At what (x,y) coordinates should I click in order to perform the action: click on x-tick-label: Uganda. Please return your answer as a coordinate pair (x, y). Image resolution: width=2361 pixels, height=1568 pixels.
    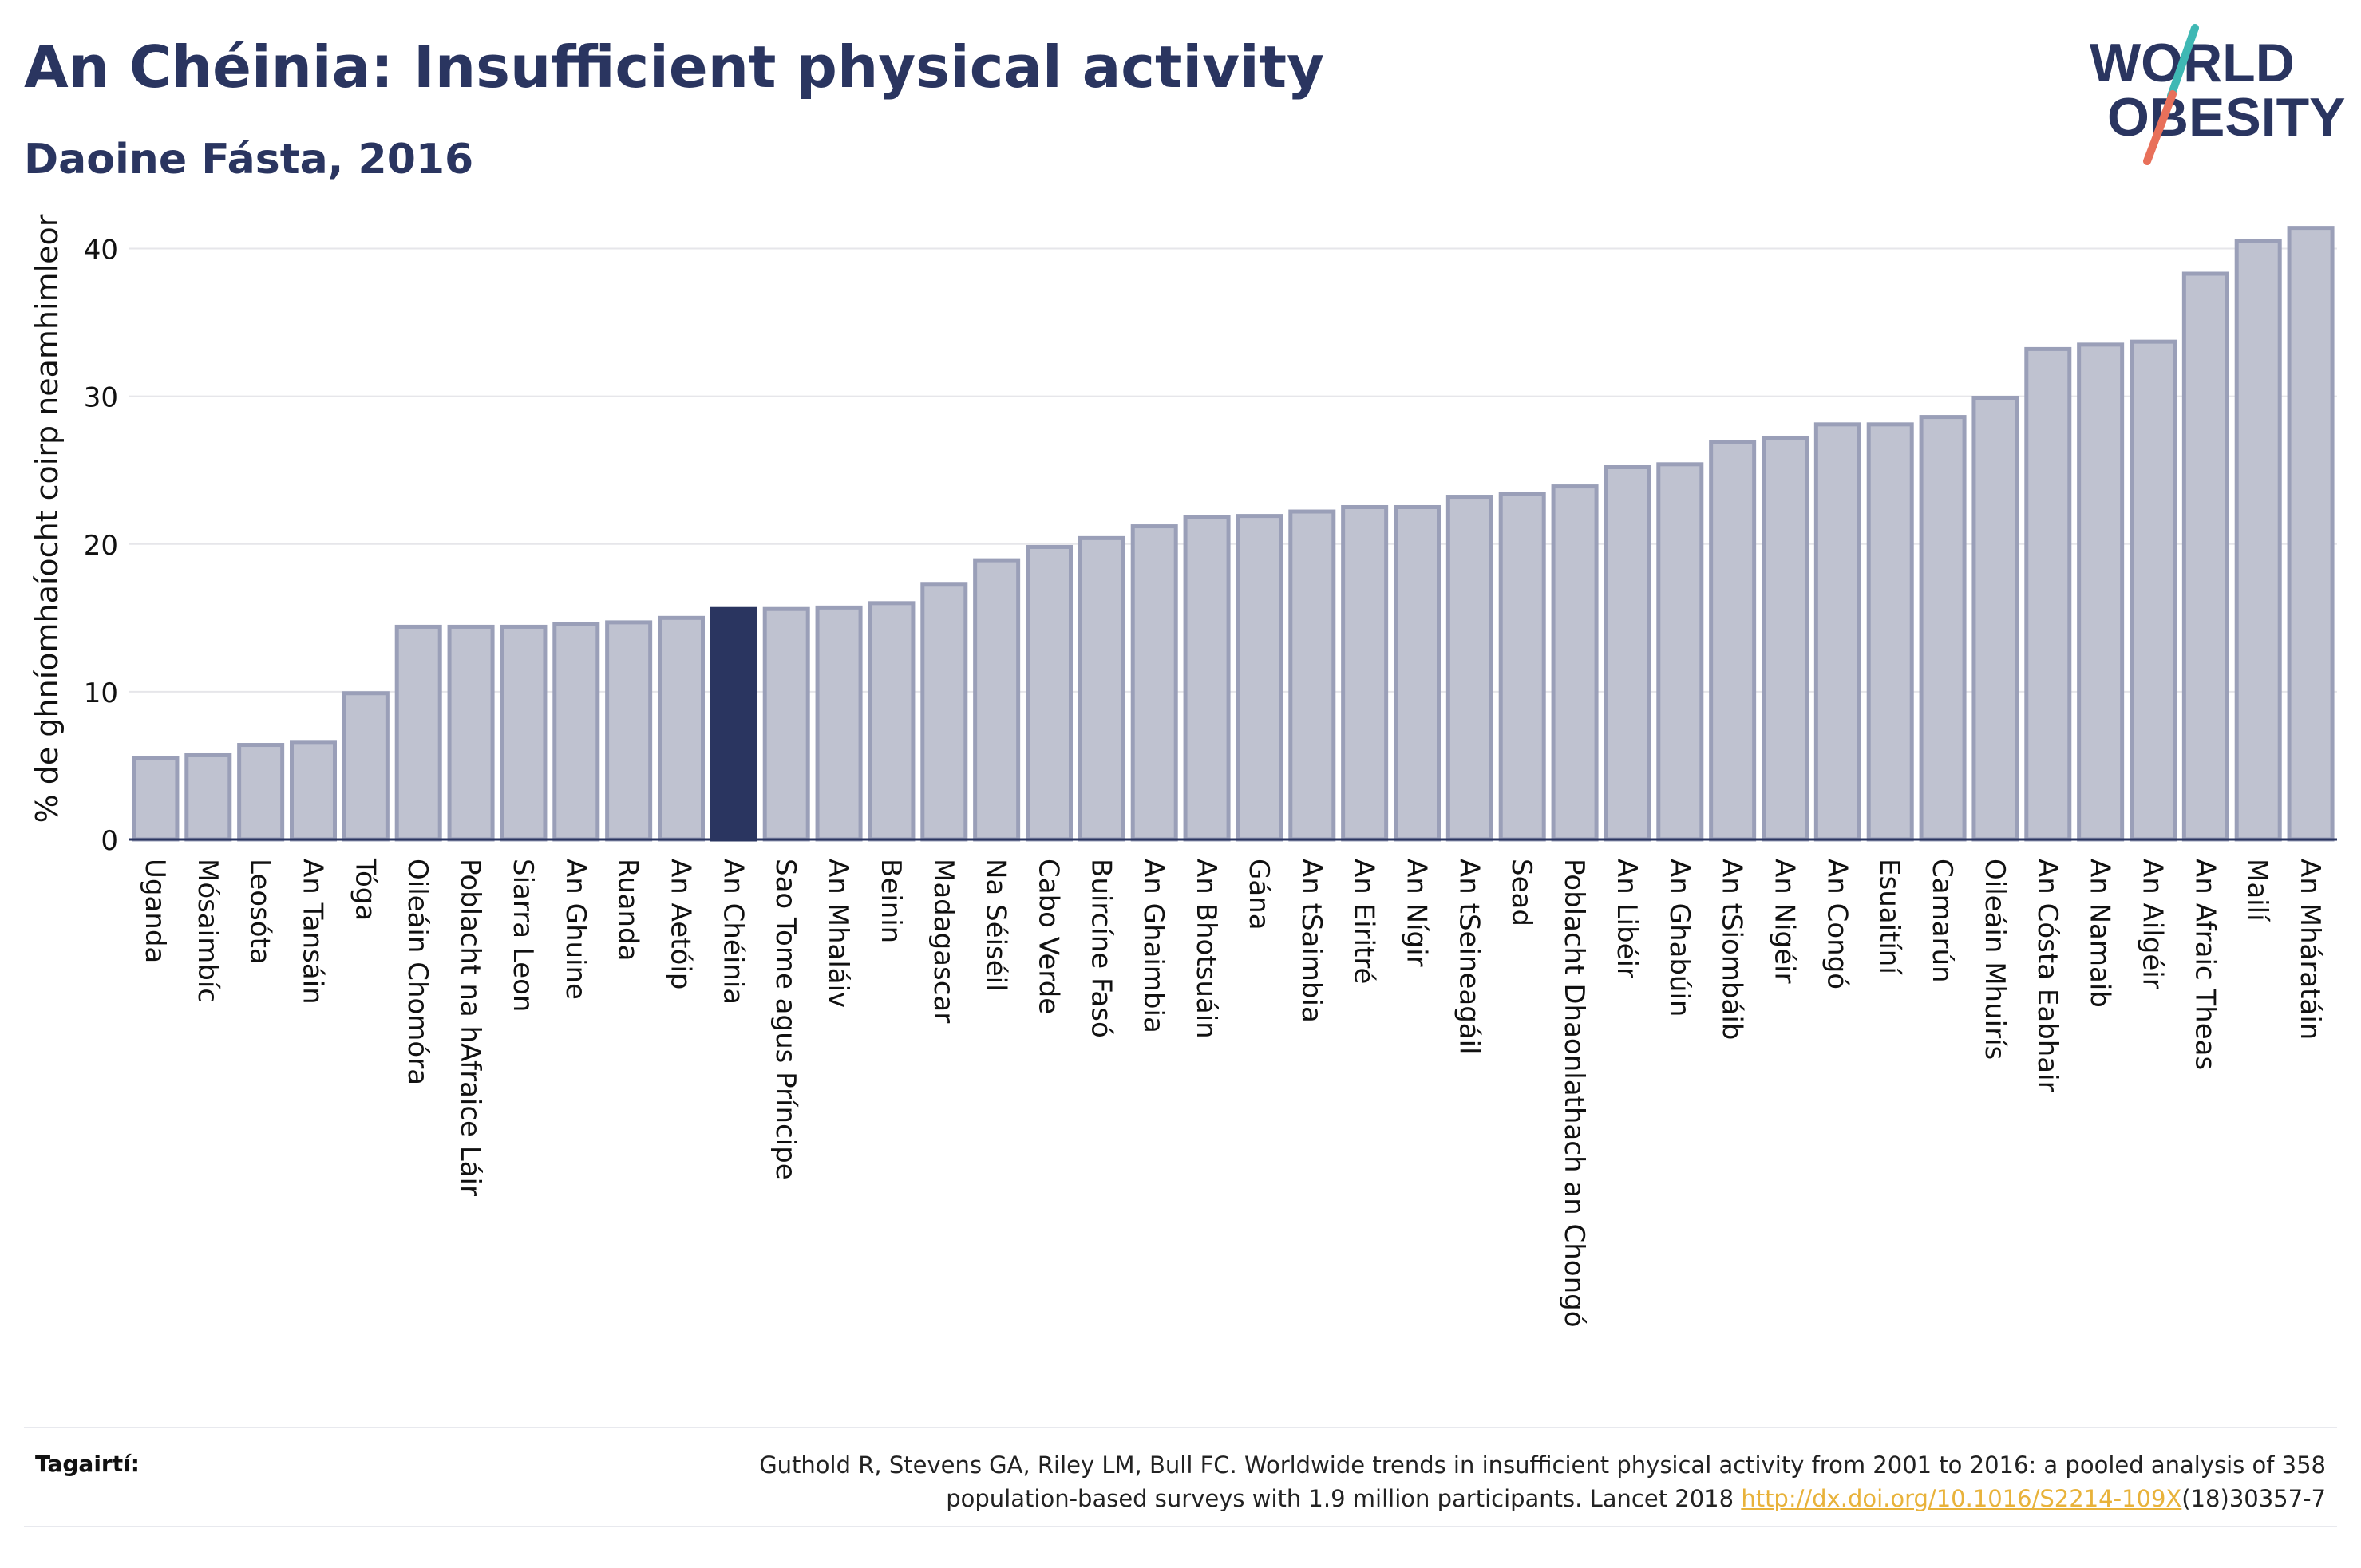
    Looking at the image, I should click on (155, 911).